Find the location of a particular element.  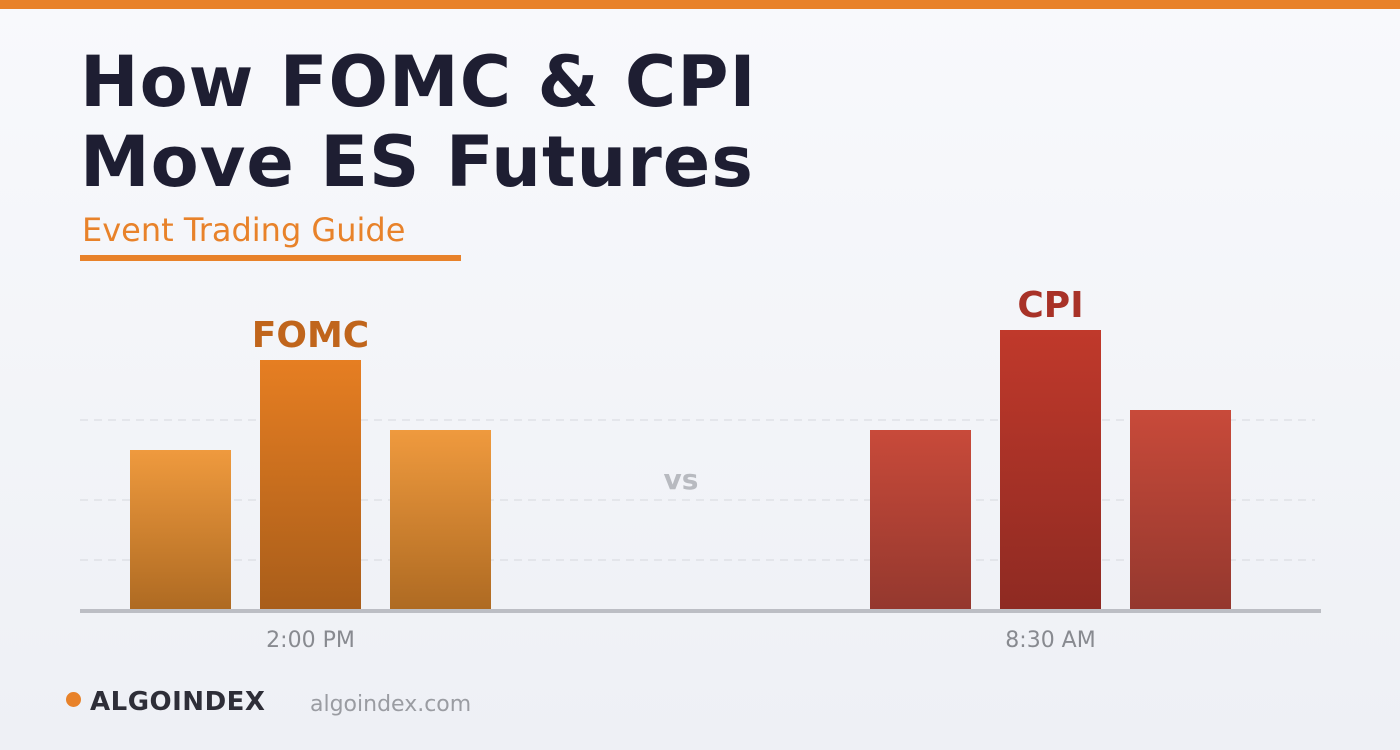

brand-dot-icon is located at coordinates (73, 699).